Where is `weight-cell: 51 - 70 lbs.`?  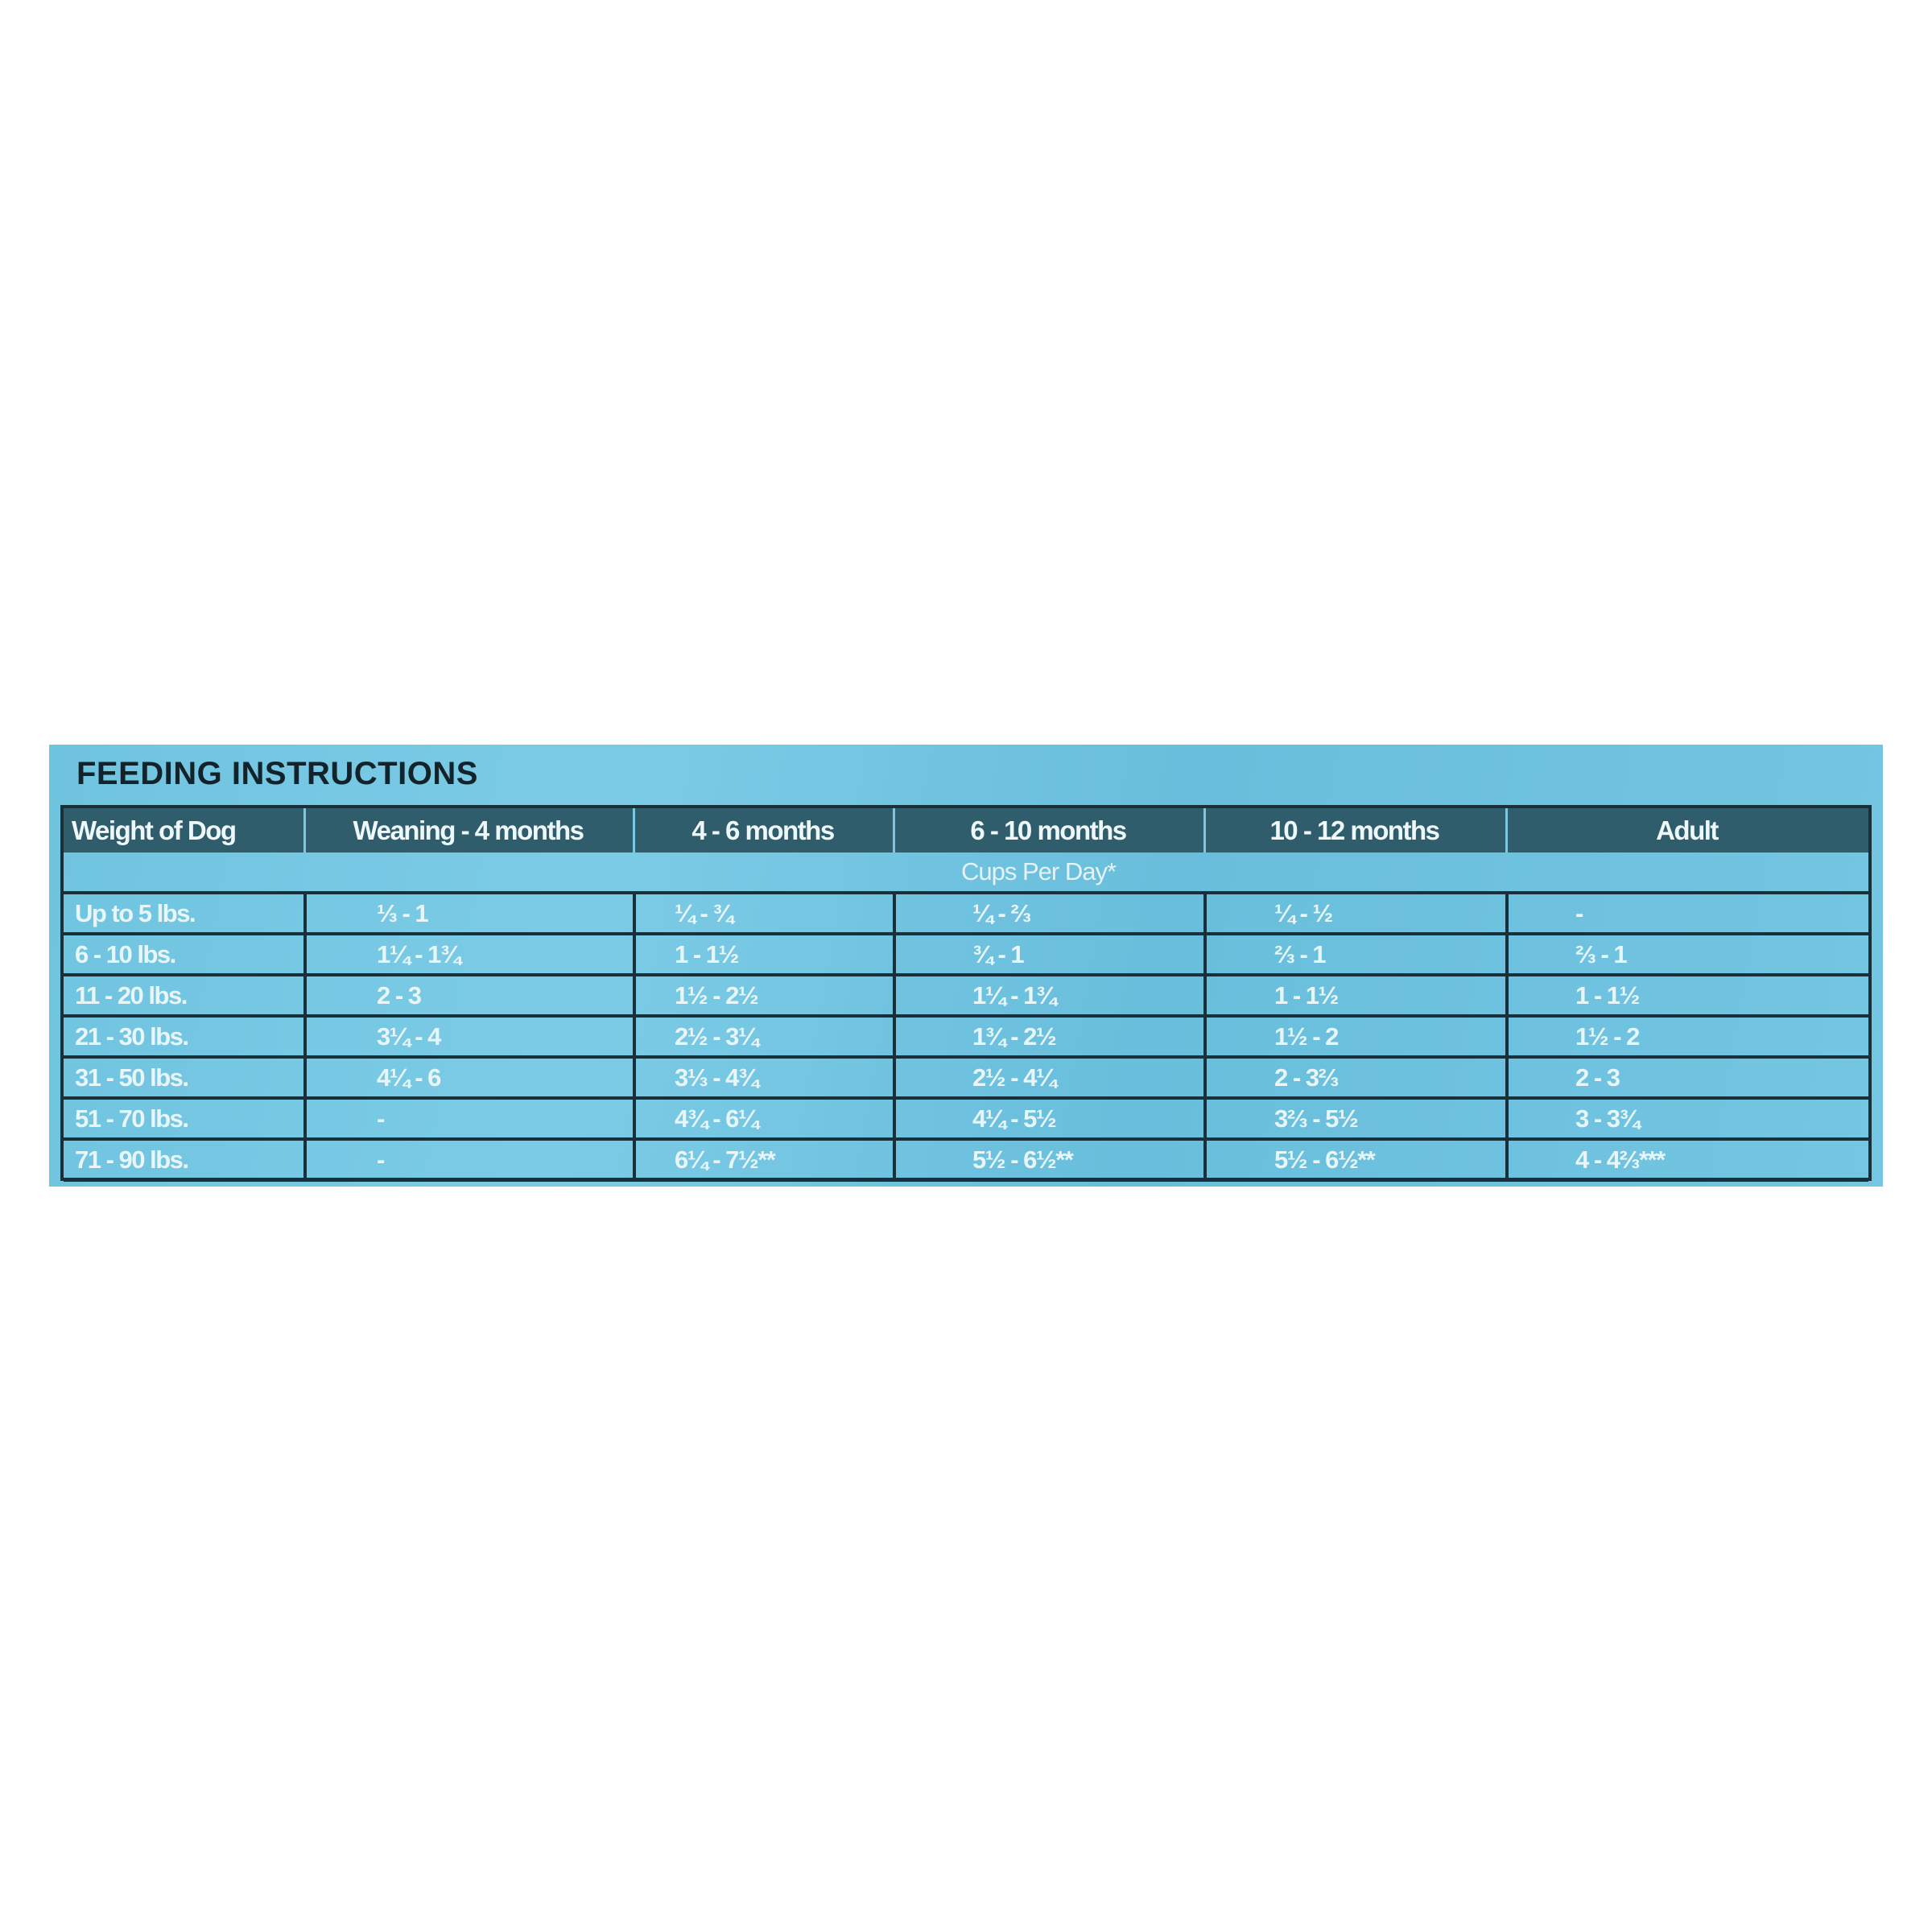 weight-cell: 51 - 70 lbs. is located at coordinates (132, 1118).